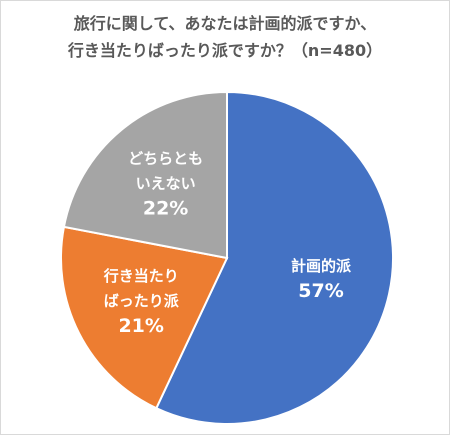 The width and height of the screenshot is (450, 435). Describe the element at coordinates (141, 276) in the screenshot. I see `slice-2-category-label: 行き当たり` at that location.